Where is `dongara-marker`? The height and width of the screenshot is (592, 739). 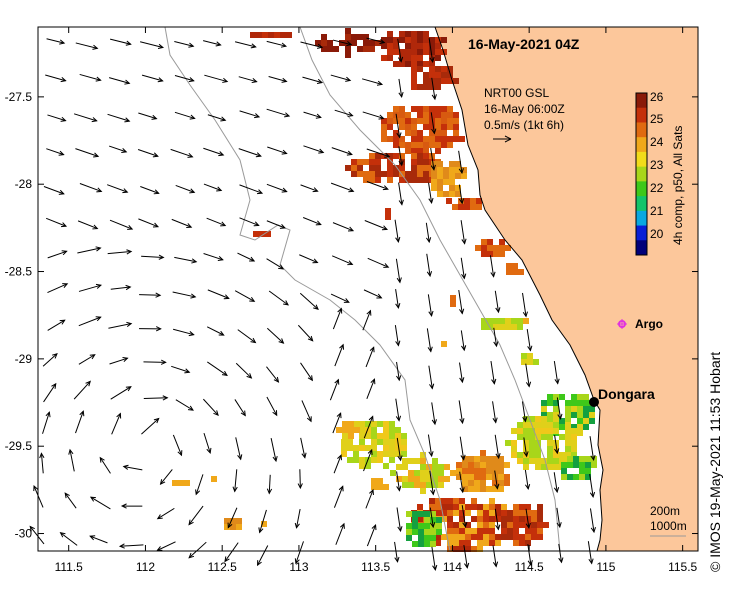
dongara-marker is located at coordinates (594, 402).